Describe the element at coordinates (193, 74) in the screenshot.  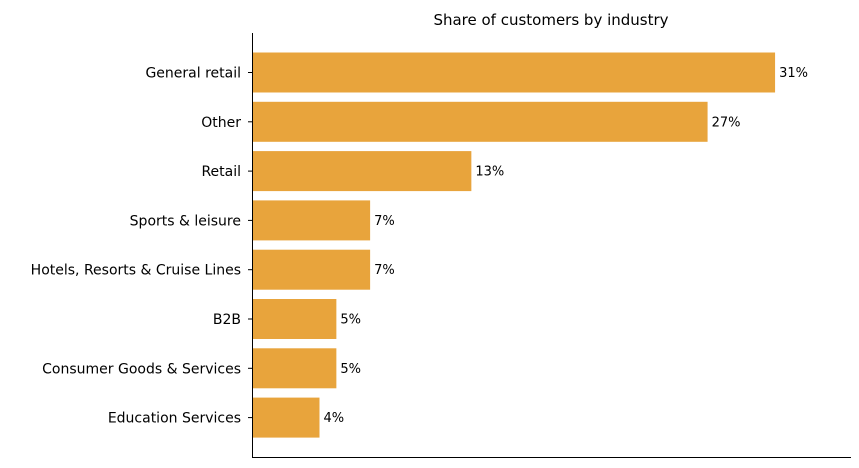
I see `category-label: General retail` at that location.